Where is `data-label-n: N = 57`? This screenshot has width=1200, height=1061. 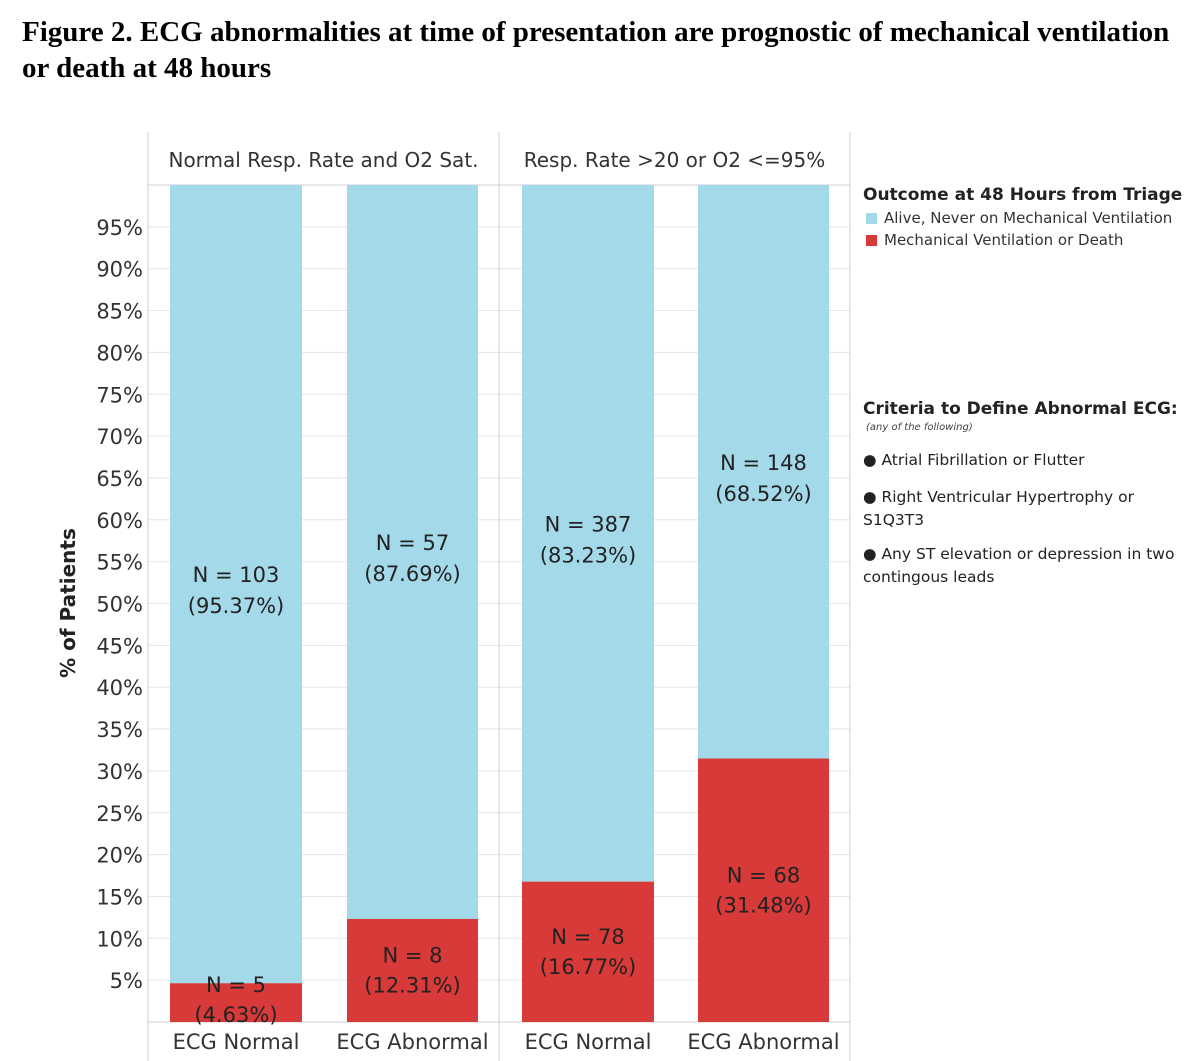 data-label-n: N = 57 is located at coordinates (412, 543).